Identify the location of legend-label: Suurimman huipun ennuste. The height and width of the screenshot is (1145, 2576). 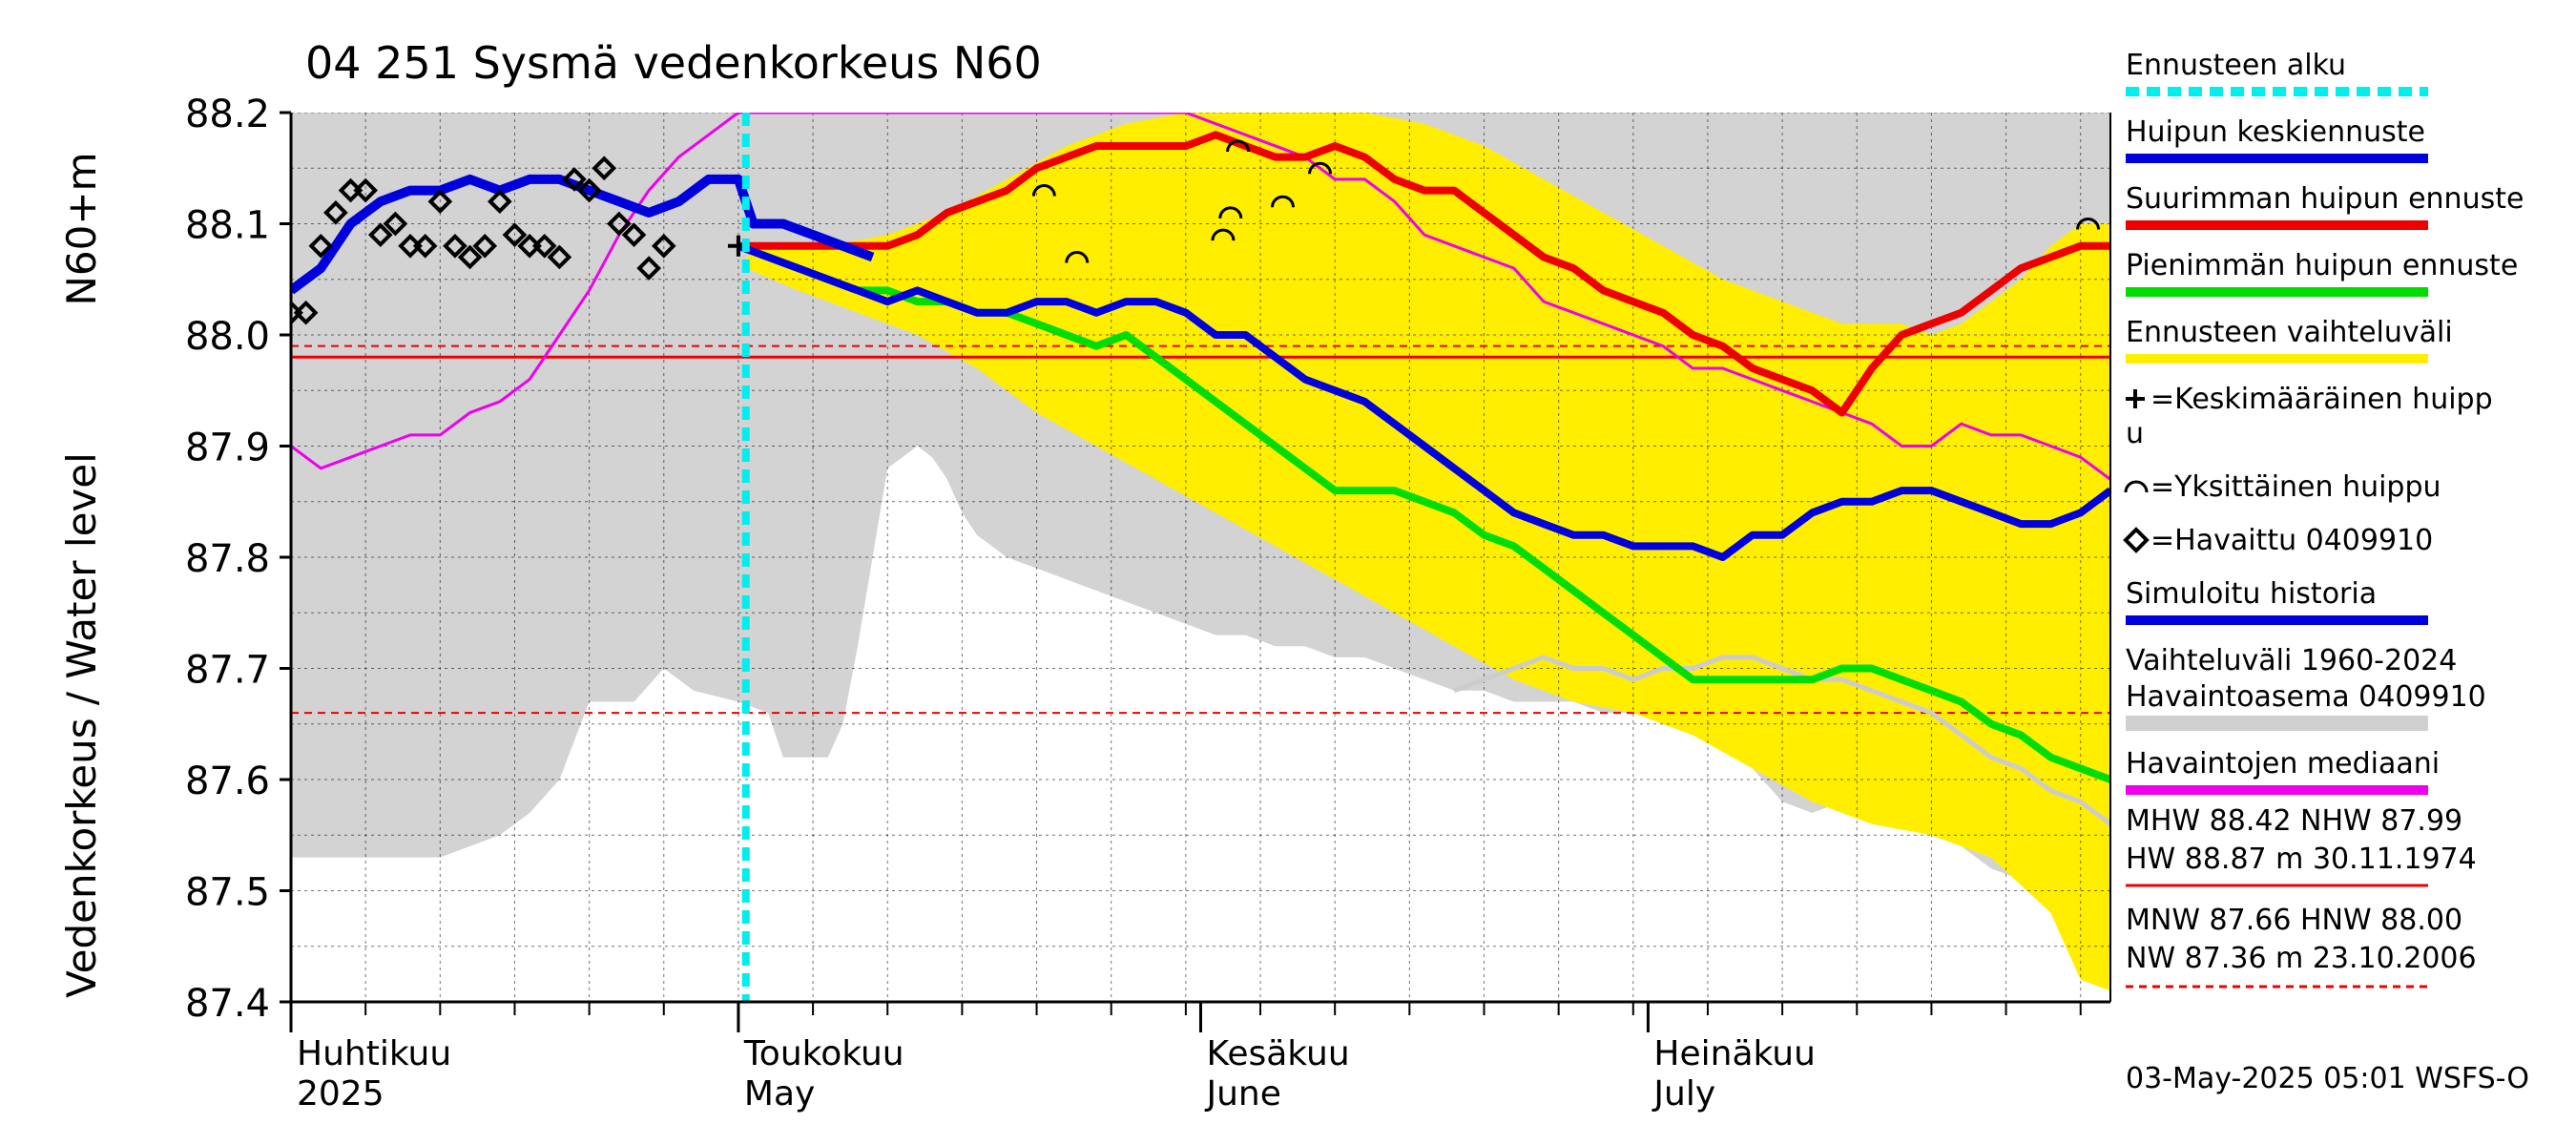
(2325, 199).